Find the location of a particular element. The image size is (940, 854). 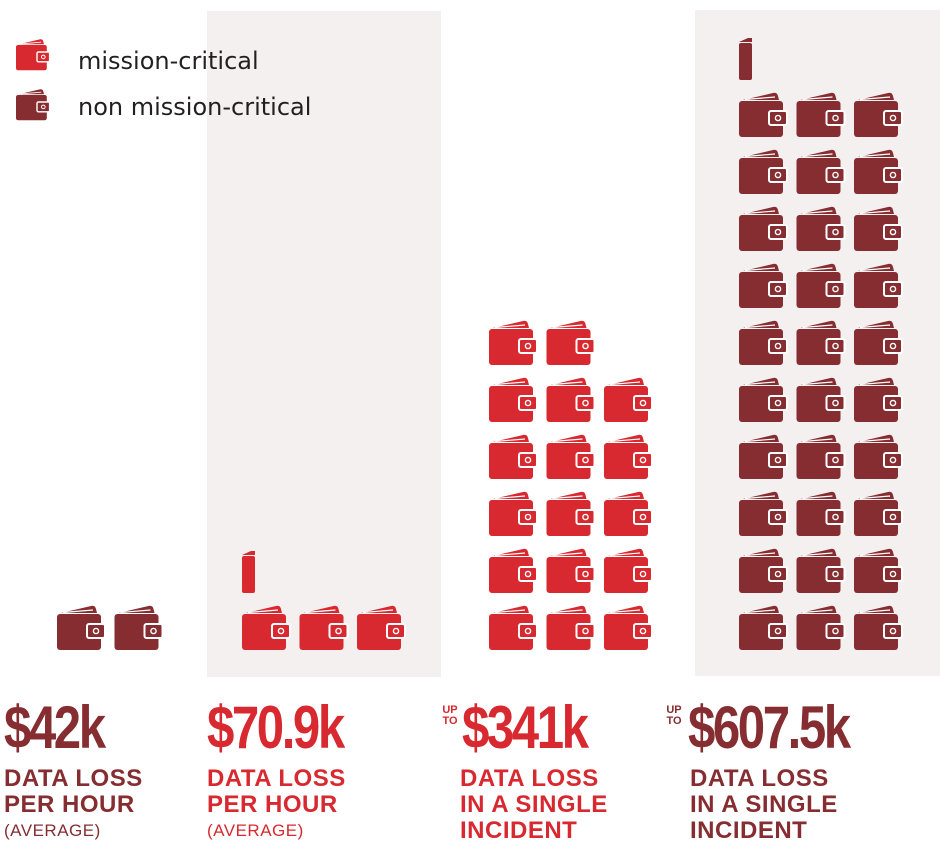

legend-label-mission-critical: mission-critical is located at coordinates (168, 61).